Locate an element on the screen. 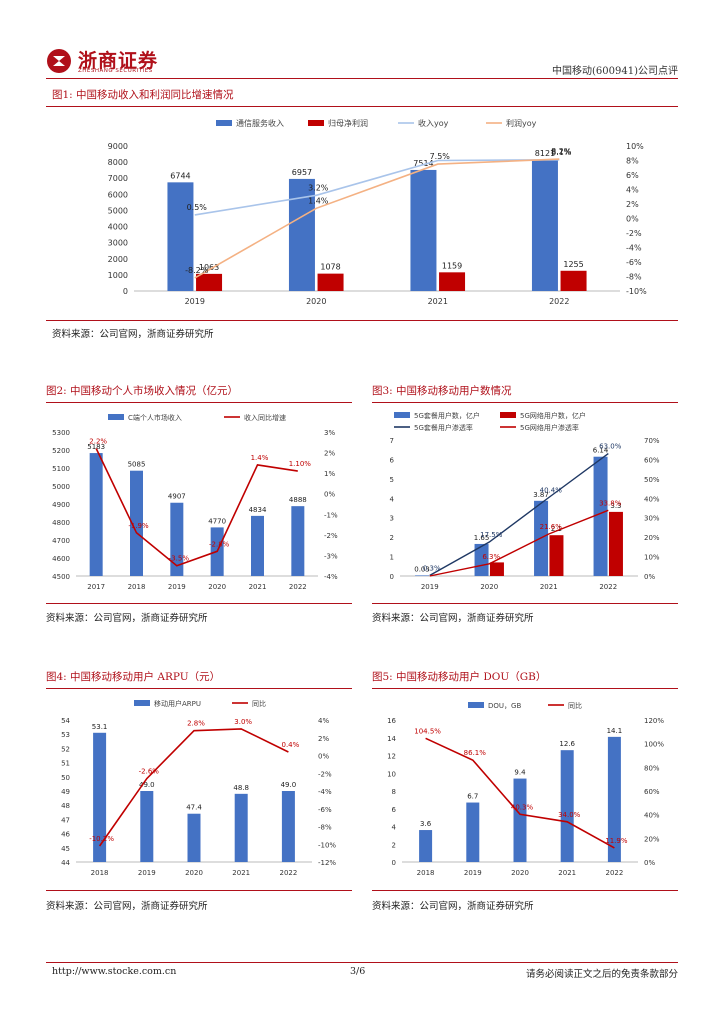 The image size is (724, 1024). line-data-label: 40.3% is located at coordinates (522, 807).